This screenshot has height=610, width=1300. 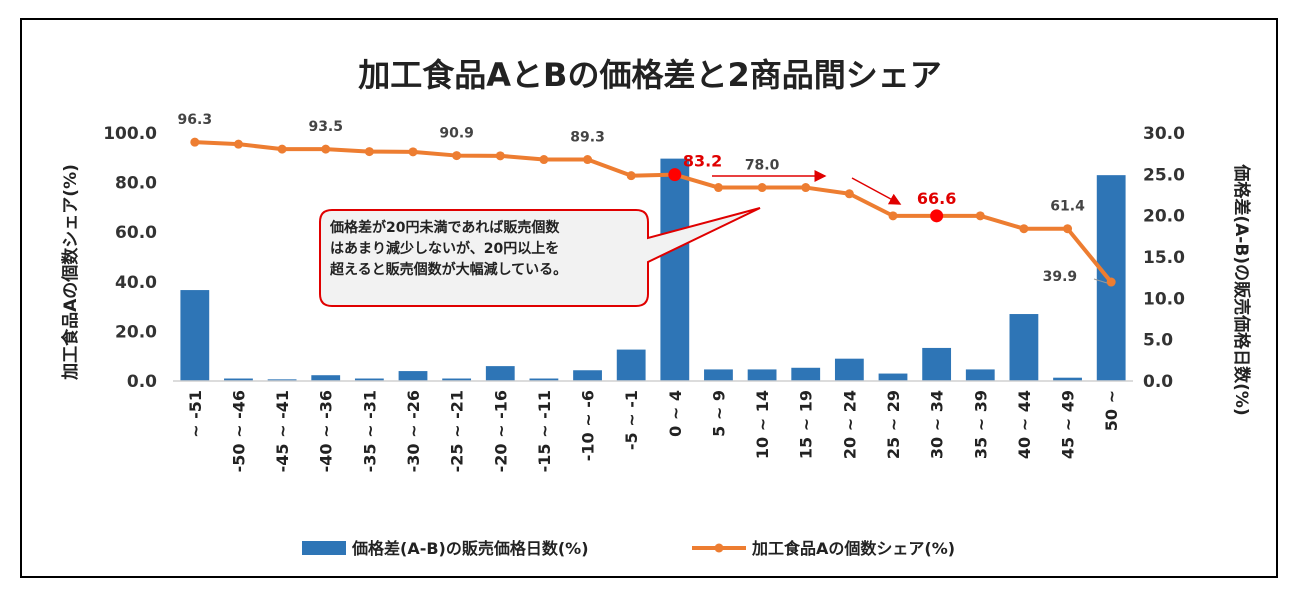 What do you see at coordinates (326, 431) in the screenshot?
I see `x-tick-label: -40 ~ -36` at bounding box center [326, 431].